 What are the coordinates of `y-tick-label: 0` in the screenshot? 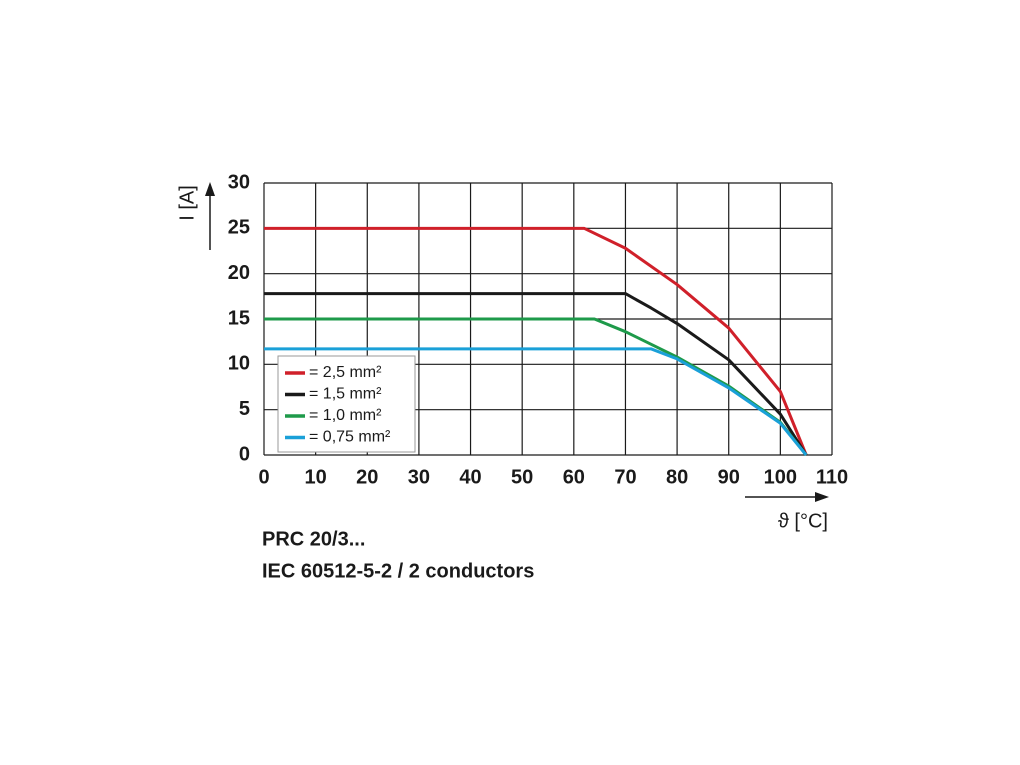 It's located at (244, 454).